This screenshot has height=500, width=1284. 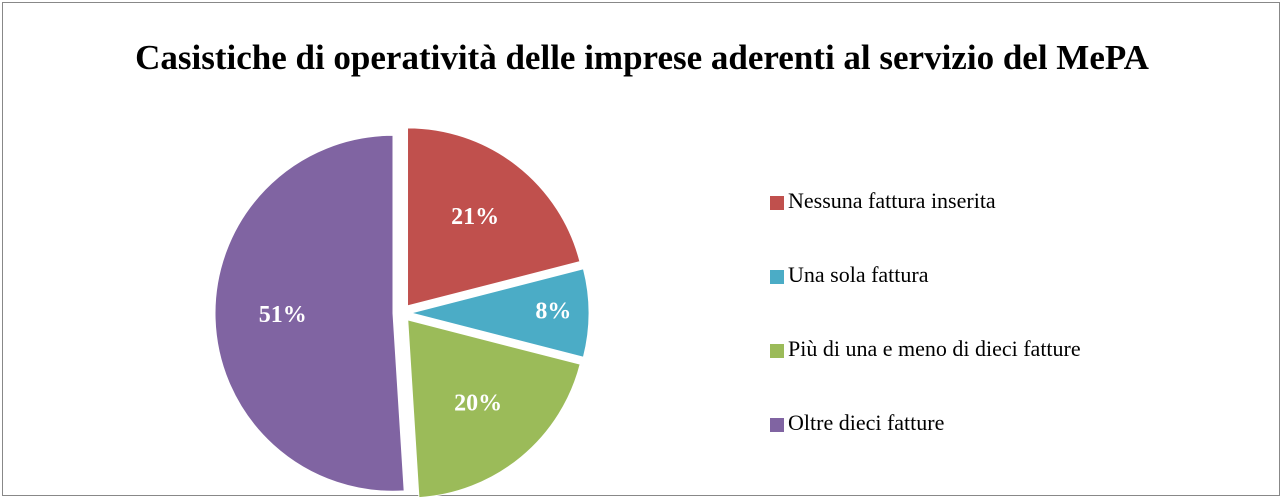 What do you see at coordinates (866, 422) in the screenshot?
I see `legend-label: Oltre dieci fatture` at bounding box center [866, 422].